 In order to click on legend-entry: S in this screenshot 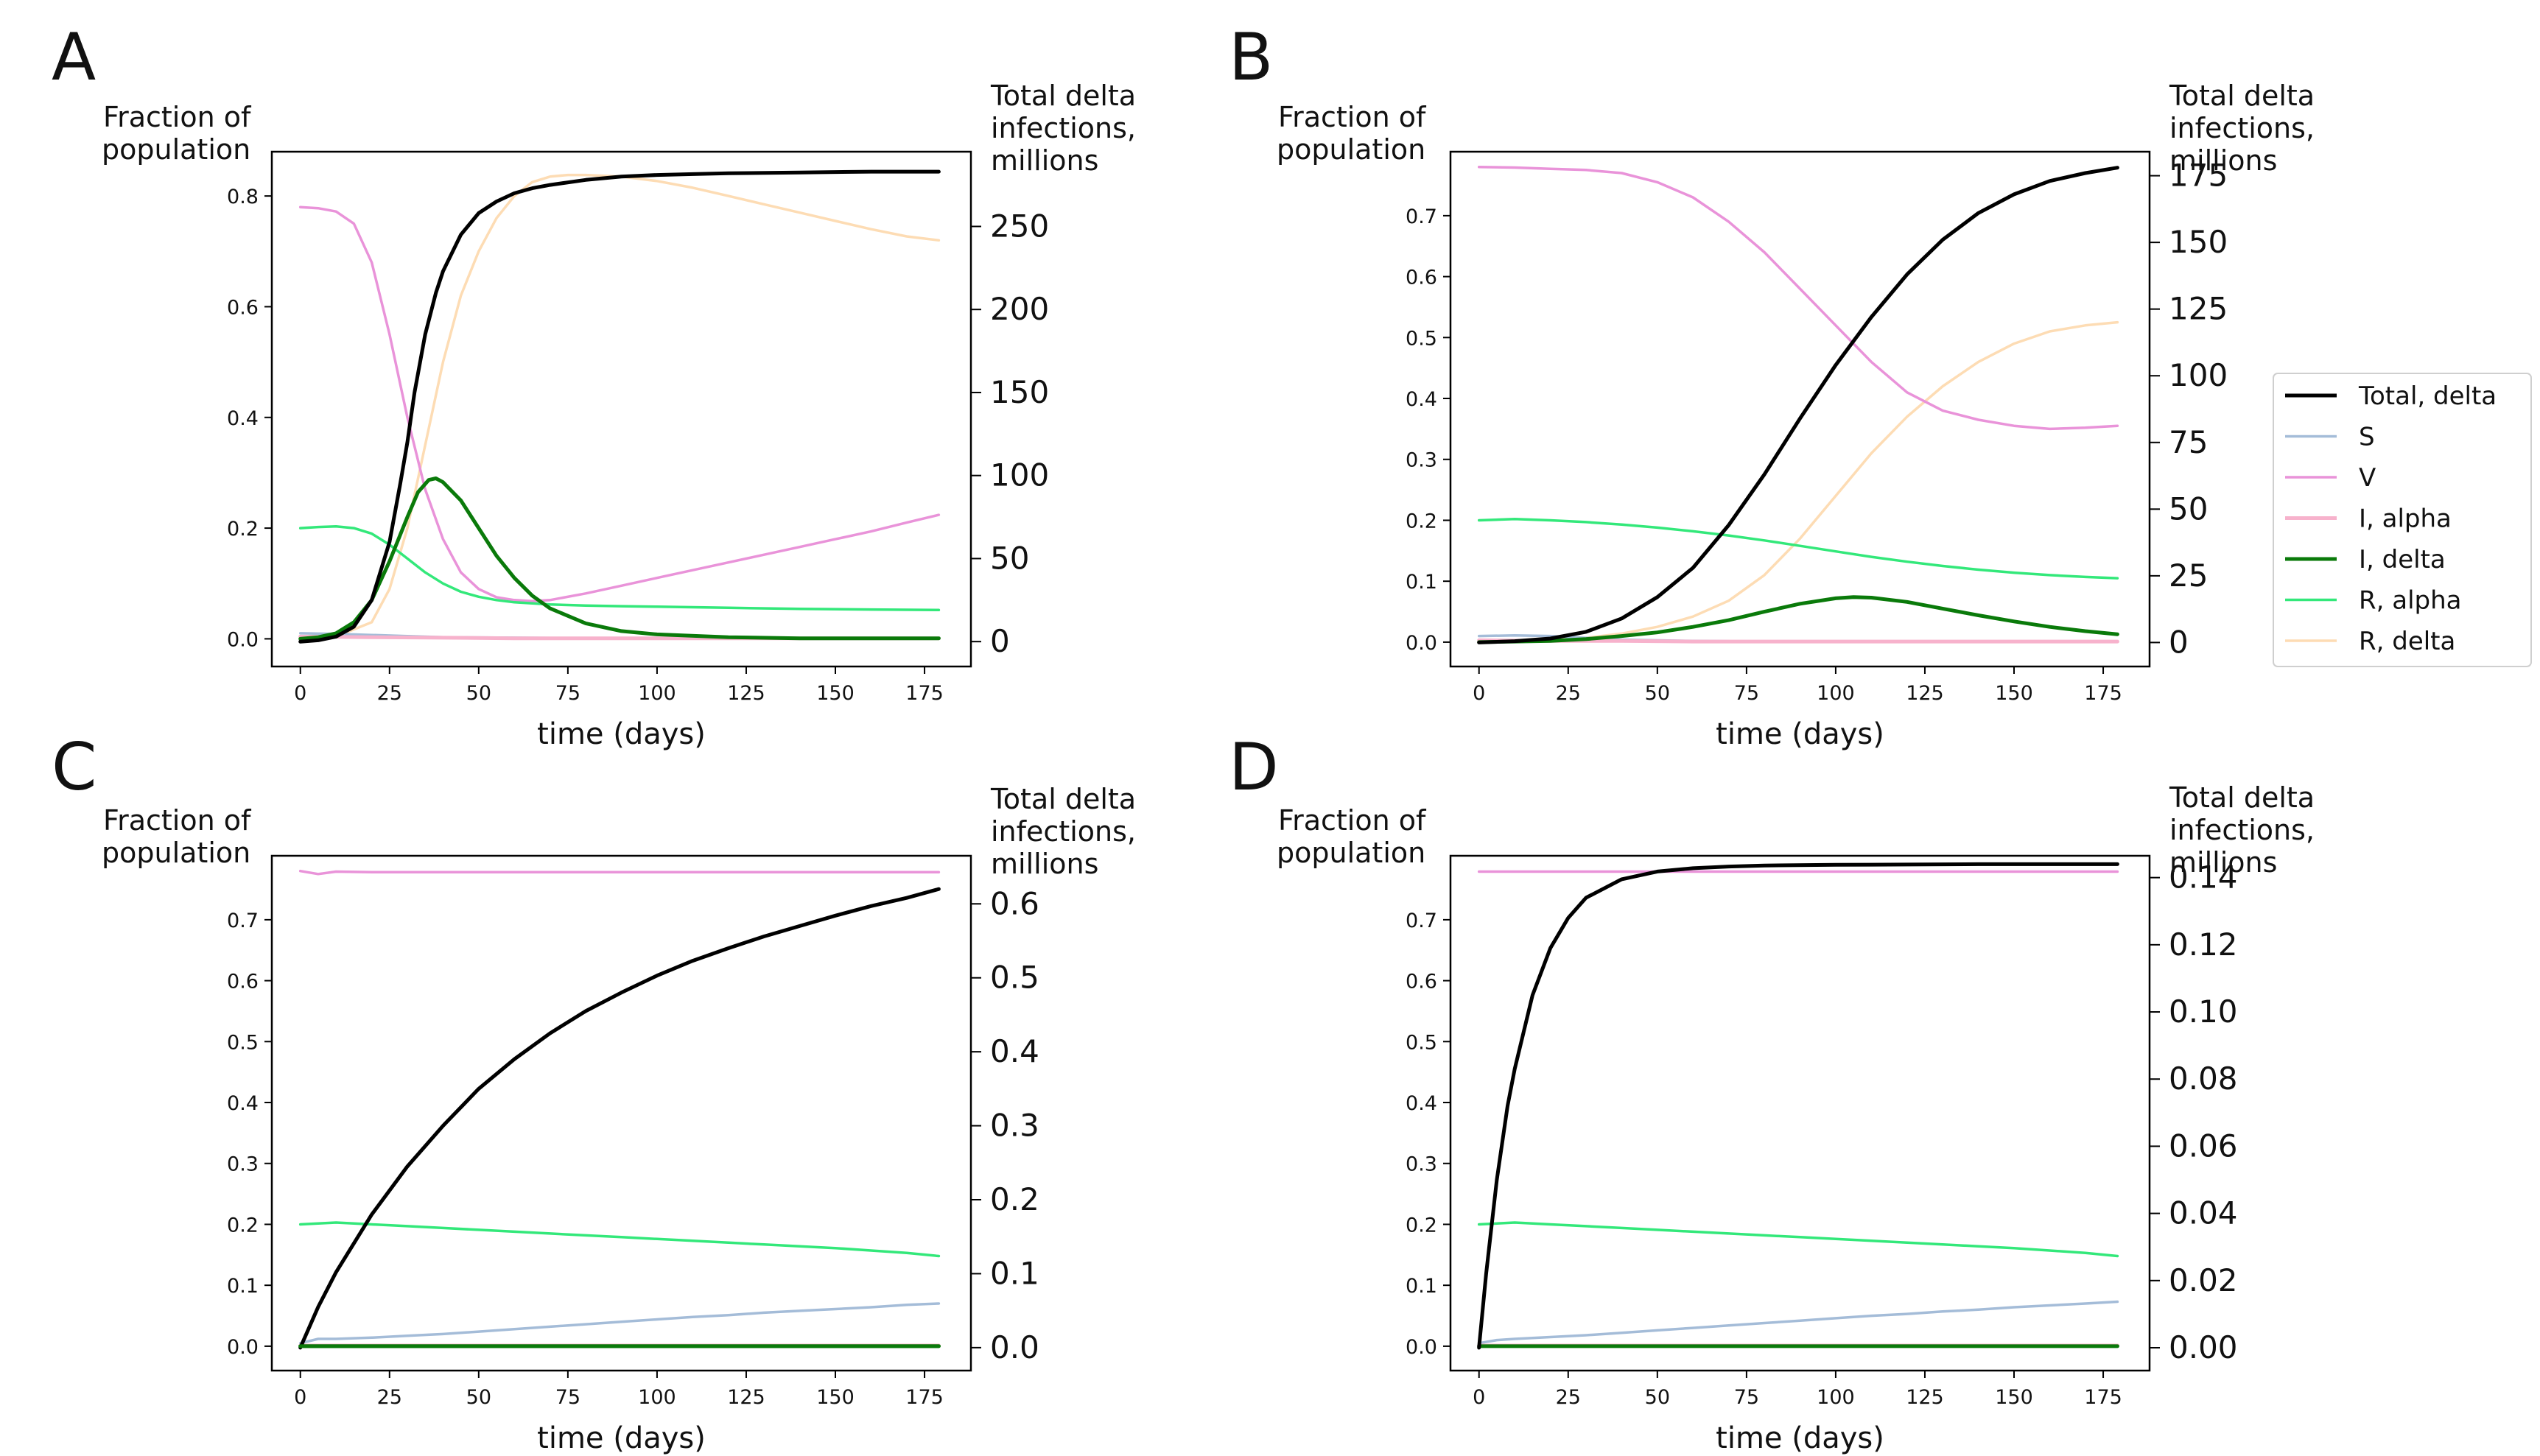, I will do `click(2330, 438)`.